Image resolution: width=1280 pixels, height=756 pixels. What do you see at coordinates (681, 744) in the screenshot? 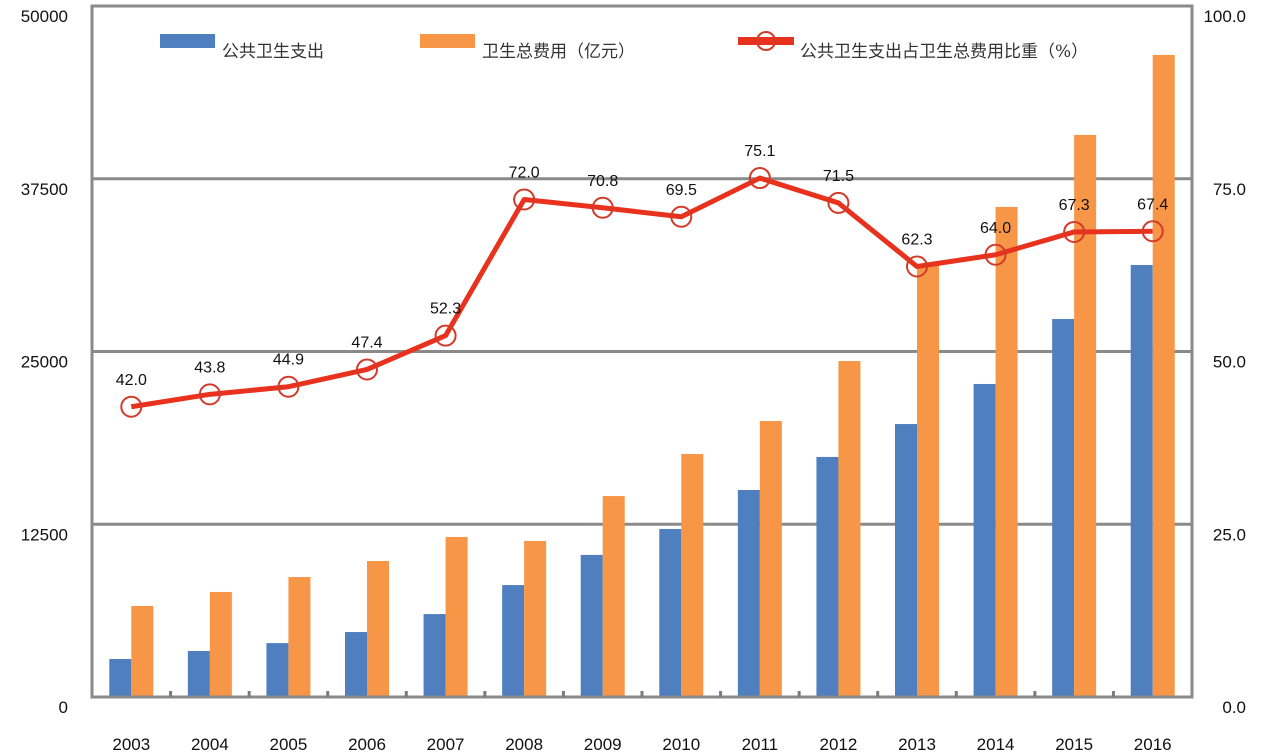
I see `x-tick-label: 2010` at bounding box center [681, 744].